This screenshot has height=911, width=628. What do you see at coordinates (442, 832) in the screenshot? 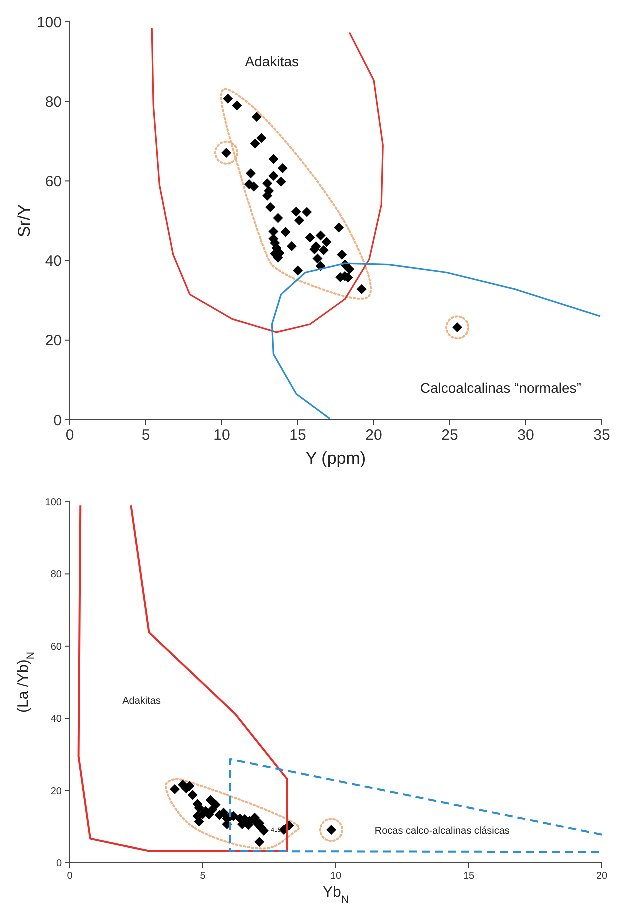
I see `annotation: Rocas calco-alcalinas clásicas` at bounding box center [442, 832].